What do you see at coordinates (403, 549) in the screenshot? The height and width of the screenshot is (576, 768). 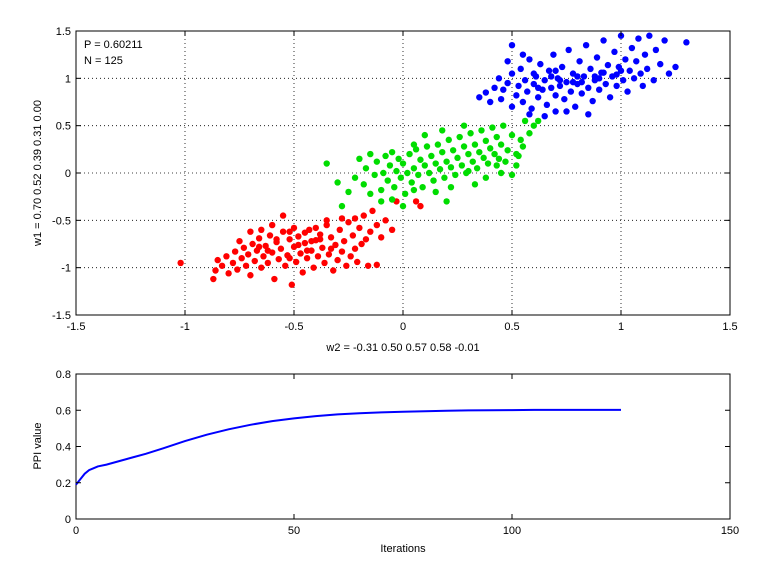 I see `line-x-axis-label: Iterations` at bounding box center [403, 549].